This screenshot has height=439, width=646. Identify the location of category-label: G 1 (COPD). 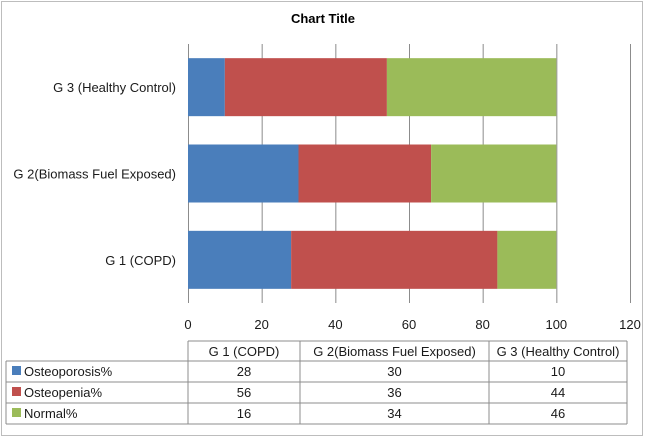
(140, 260).